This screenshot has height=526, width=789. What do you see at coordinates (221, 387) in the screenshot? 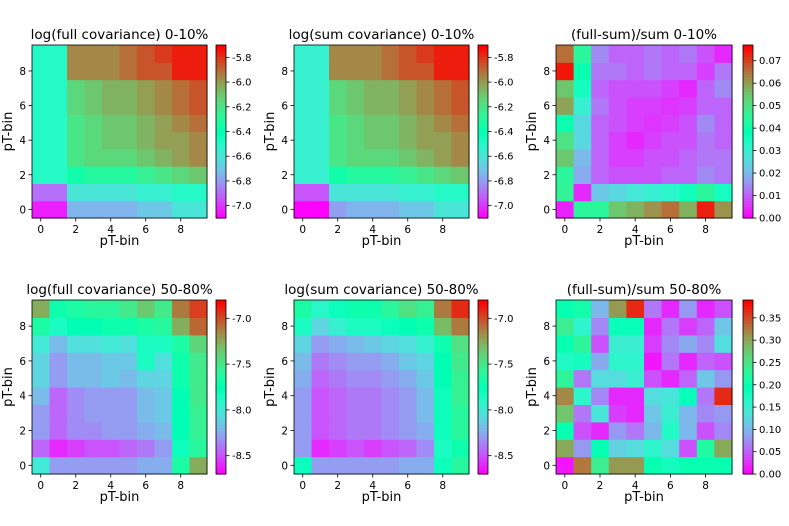
I see `colorbar-frame` at bounding box center [221, 387].